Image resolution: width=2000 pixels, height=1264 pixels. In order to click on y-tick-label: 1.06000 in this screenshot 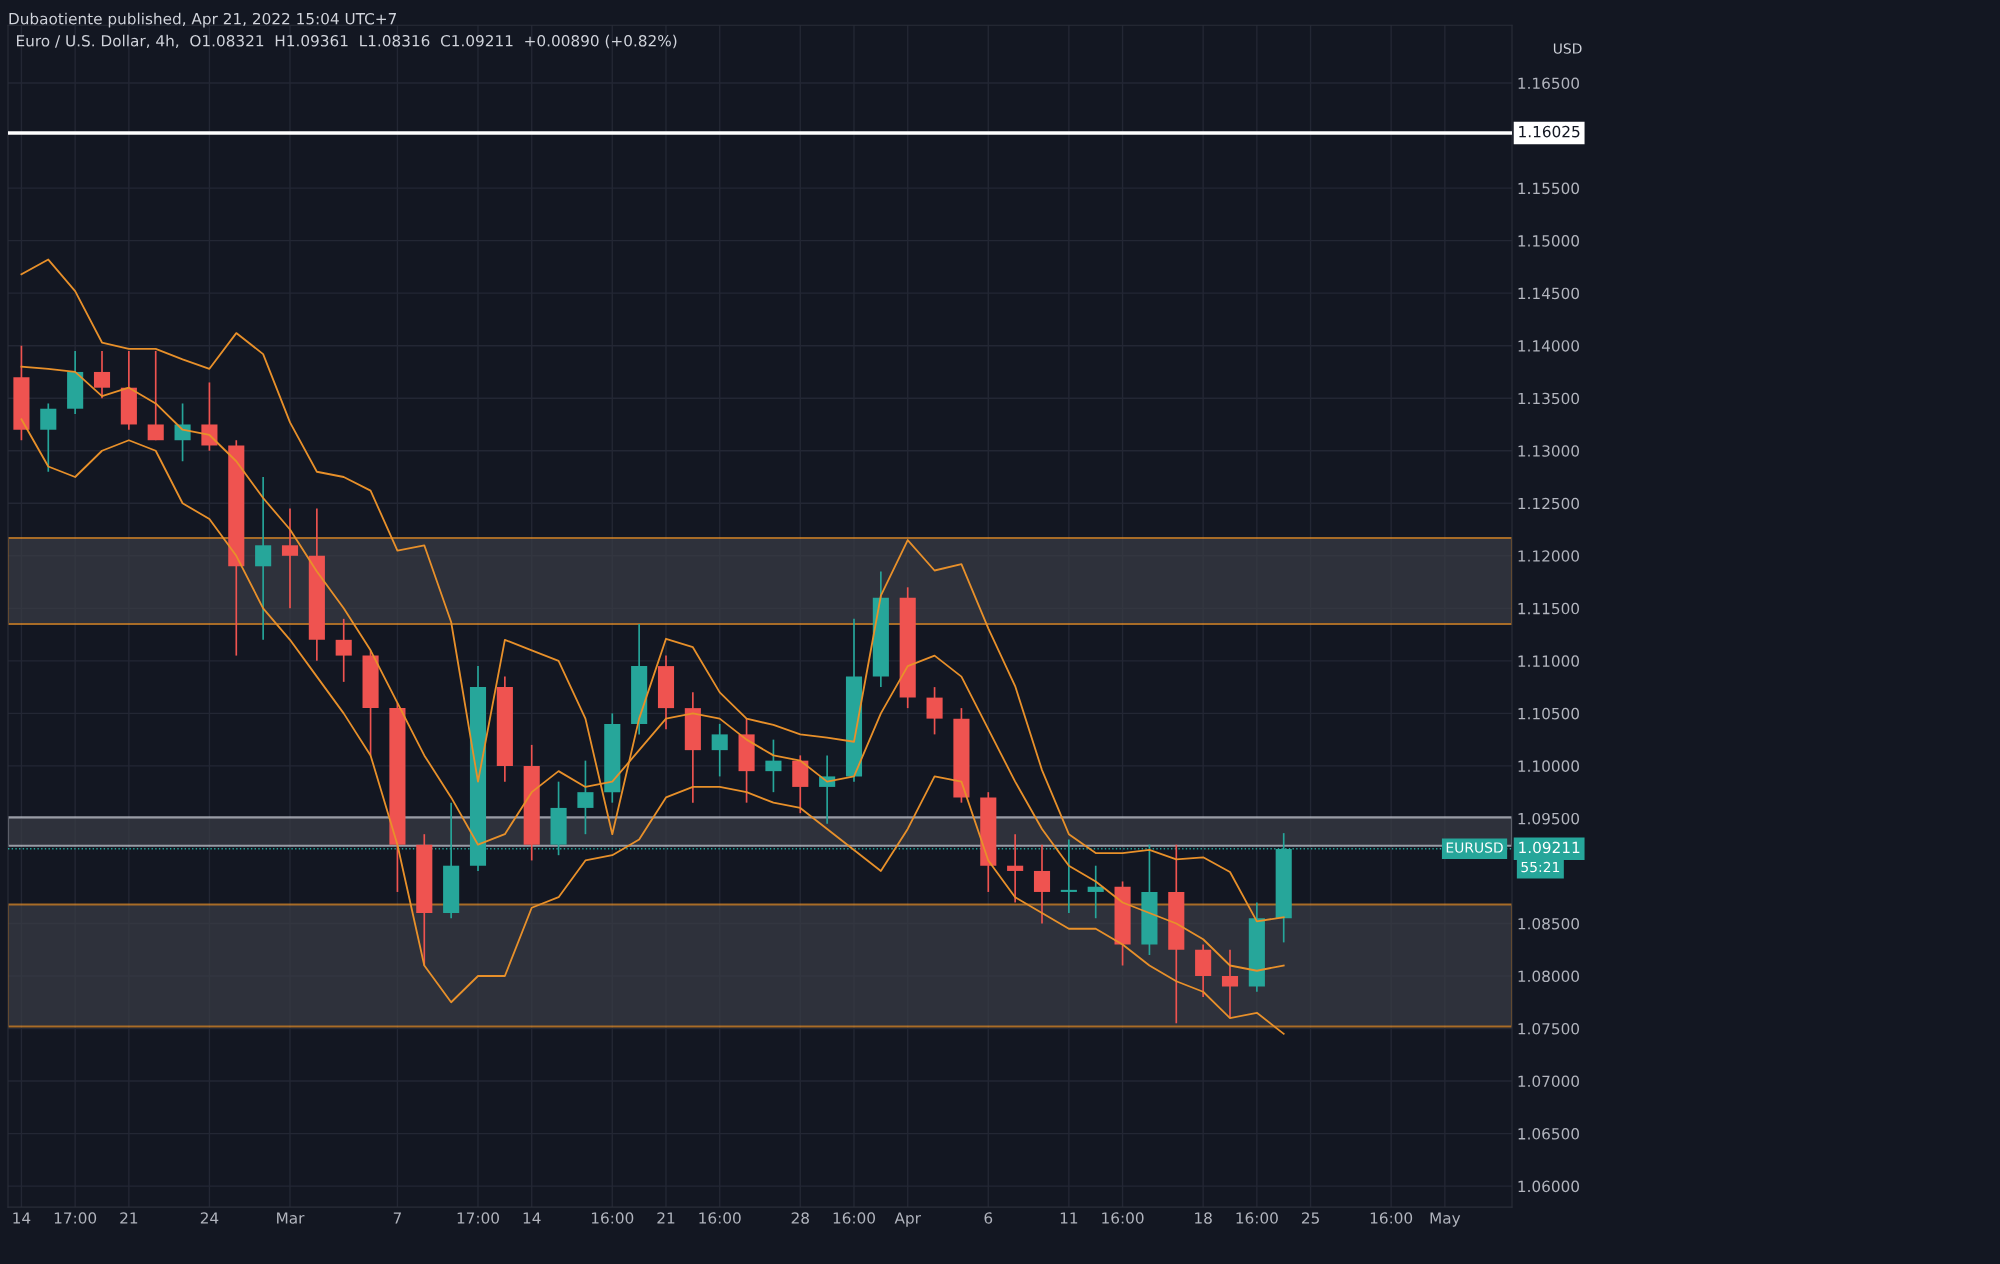, I will do `click(1549, 1186)`.